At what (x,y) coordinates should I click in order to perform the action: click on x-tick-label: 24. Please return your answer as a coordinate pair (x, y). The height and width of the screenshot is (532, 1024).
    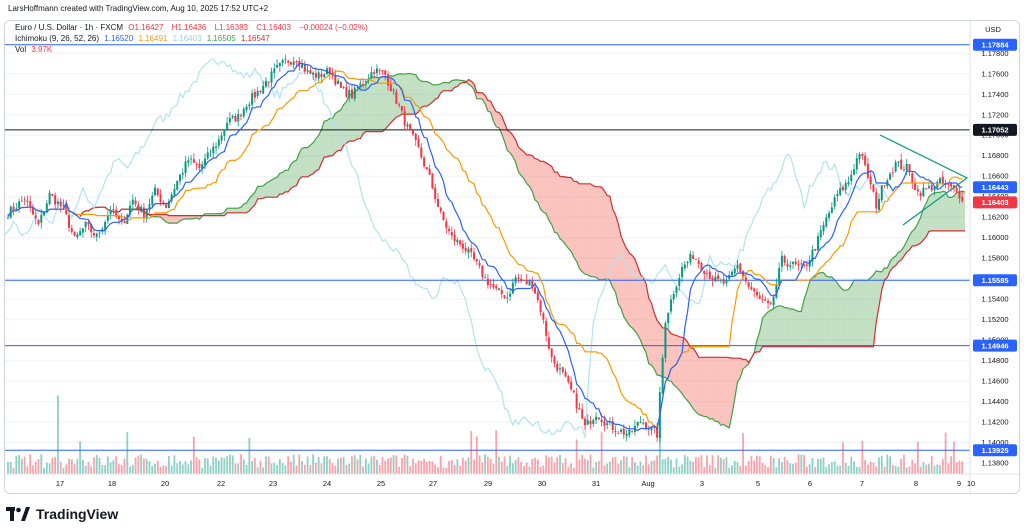
    Looking at the image, I should click on (327, 483).